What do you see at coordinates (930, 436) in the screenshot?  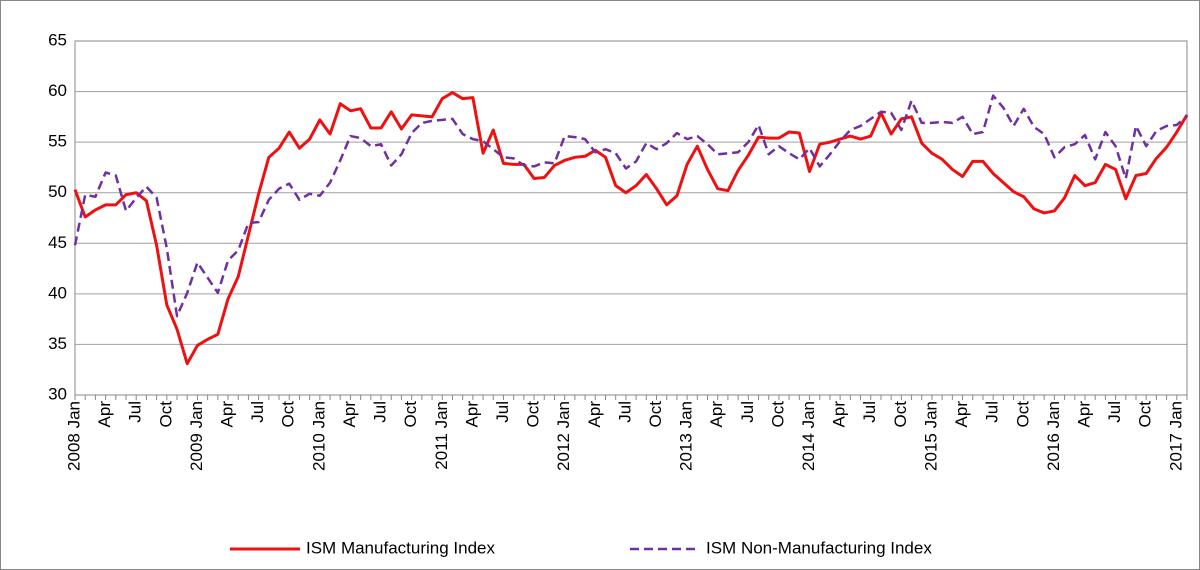 I see `x-tick-label: 2015 Jan` at bounding box center [930, 436].